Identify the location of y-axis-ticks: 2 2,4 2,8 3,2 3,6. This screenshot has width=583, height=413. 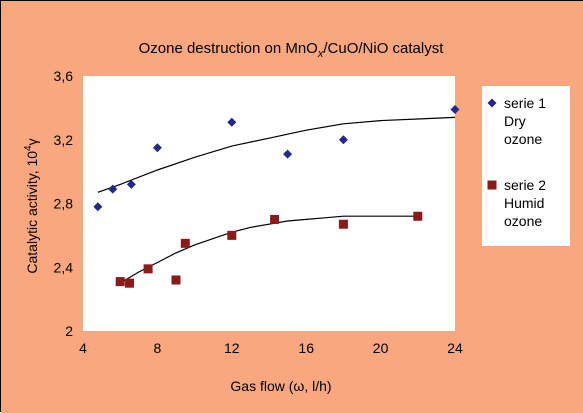
(64, 203).